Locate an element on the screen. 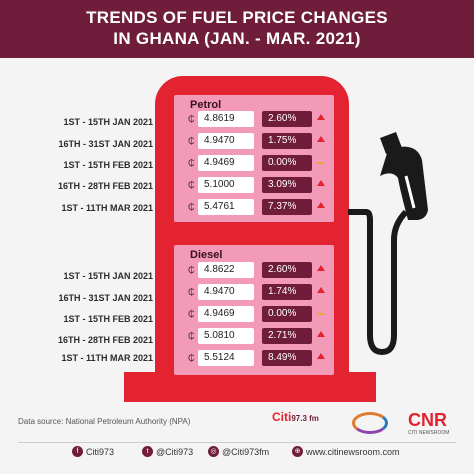 The image size is (474, 474). petrol-period-label: 1ST - 15TH JAN 2021 is located at coordinates (108, 122).